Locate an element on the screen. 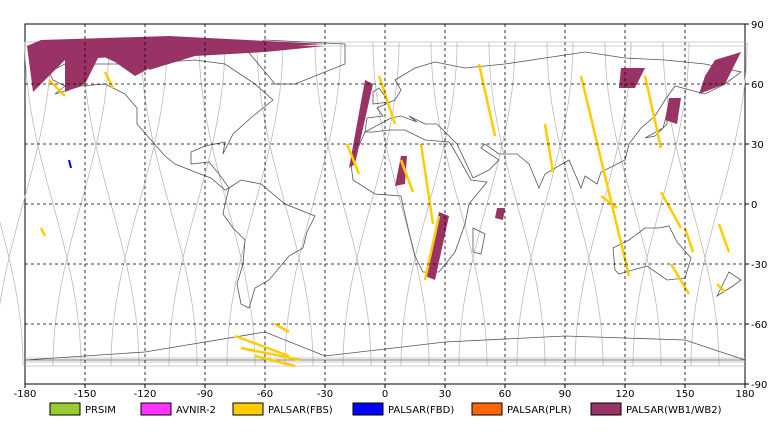 Image resolution: width=770 pixels, height=434 pixels. legend-item: AVNIR-2 is located at coordinates (178, 409).